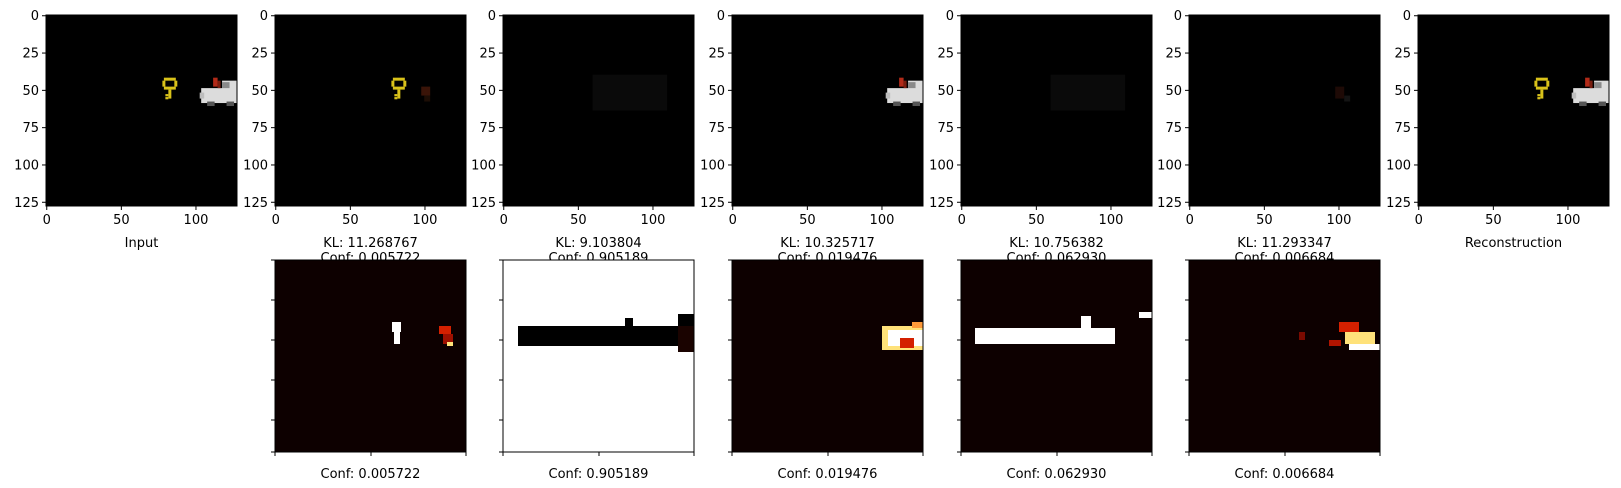 The width and height of the screenshot is (1621, 488). What do you see at coordinates (1283, 370) in the screenshot?
I see `panel-mask5: Conf: 0.006684` at bounding box center [1283, 370].